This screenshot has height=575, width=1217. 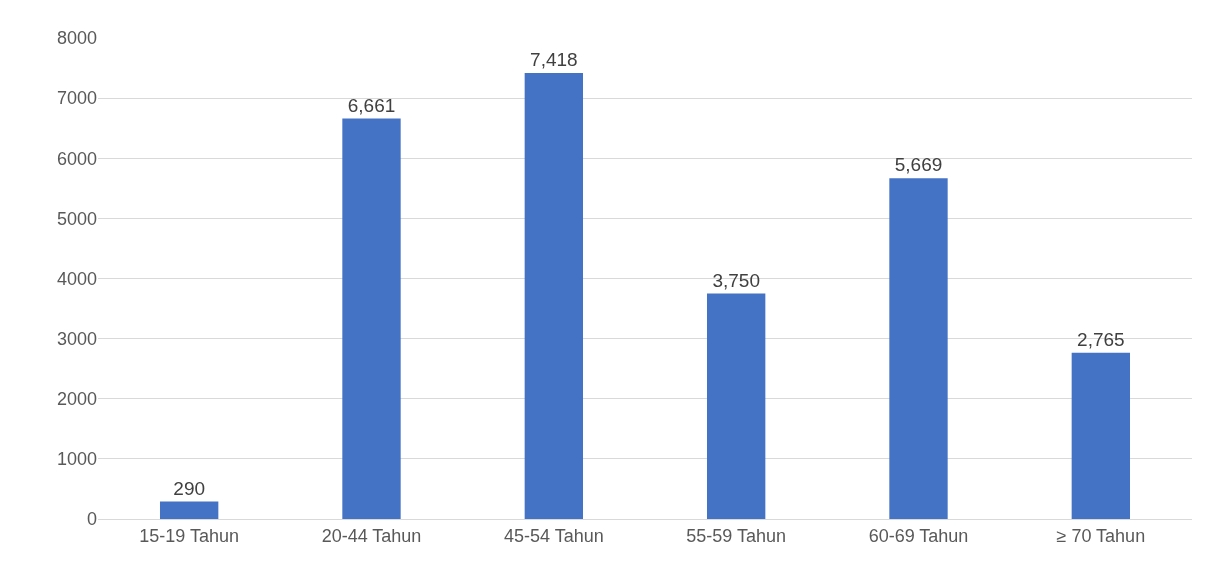 I want to click on y-tick-label: 6000, so click(x=76, y=158).